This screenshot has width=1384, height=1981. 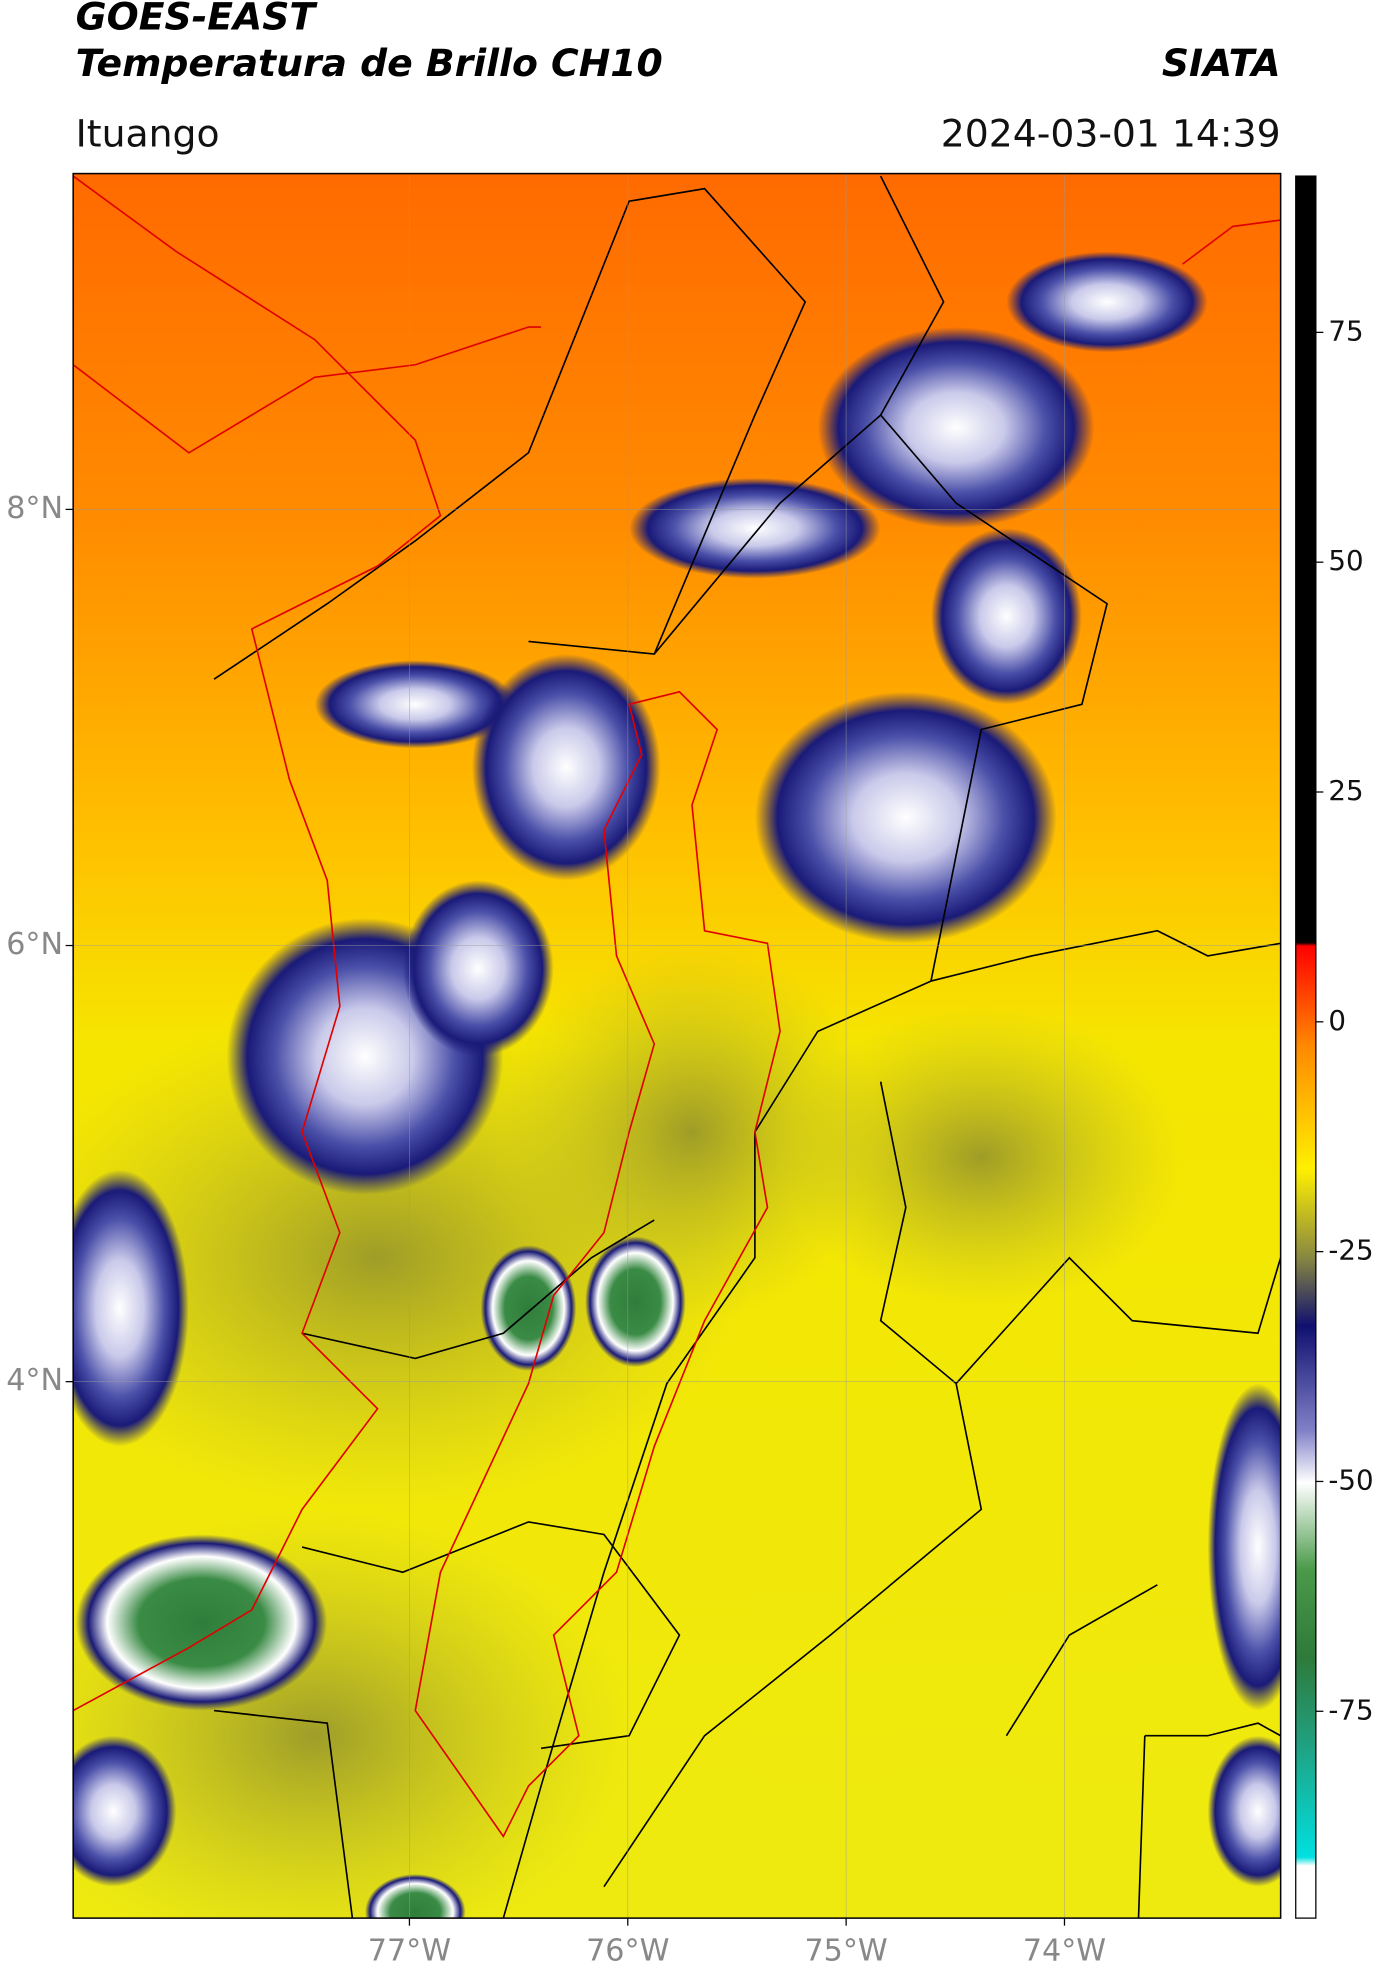 I want to click on datetime: 2024-03-01 14:39, so click(x=1111, y=133).